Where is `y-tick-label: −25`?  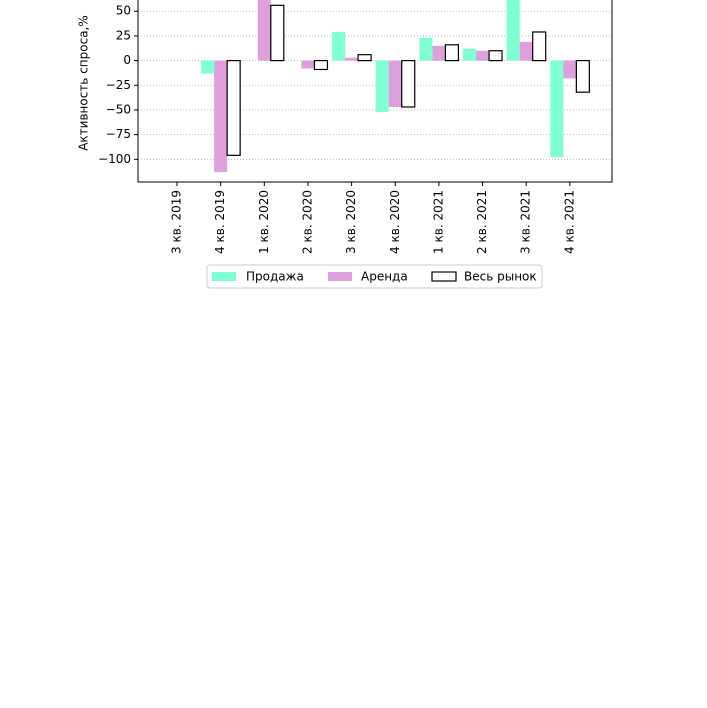 y-tick-label: −25 is located at coordinates (118, 85).